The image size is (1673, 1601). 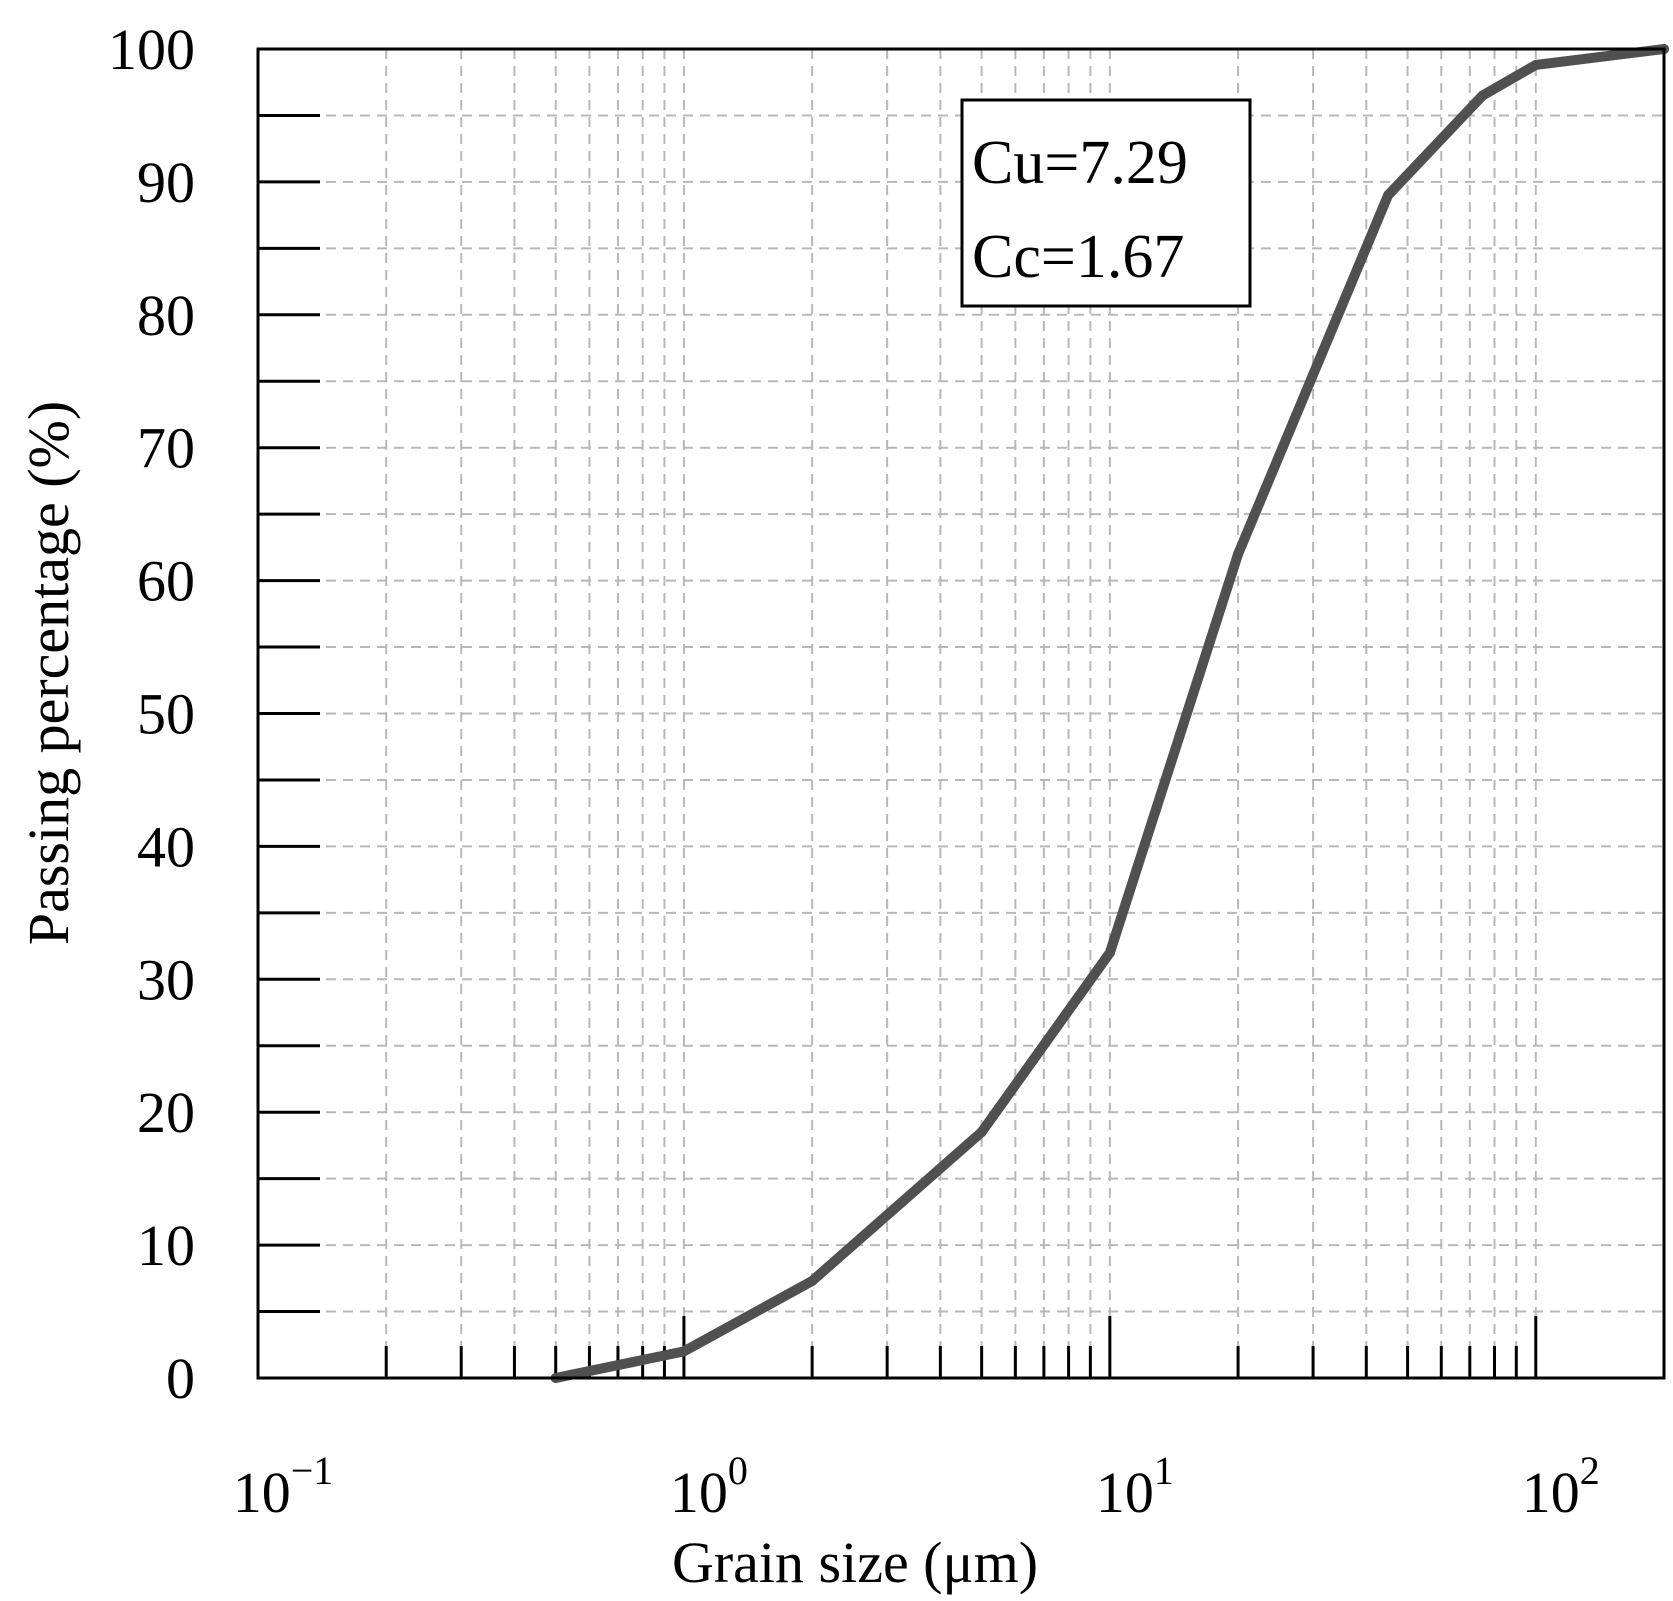 What do you see at coordinates (166, 315) in the screenshot?
I see `y-tick-label: 80` at bounding box center [166, 315].